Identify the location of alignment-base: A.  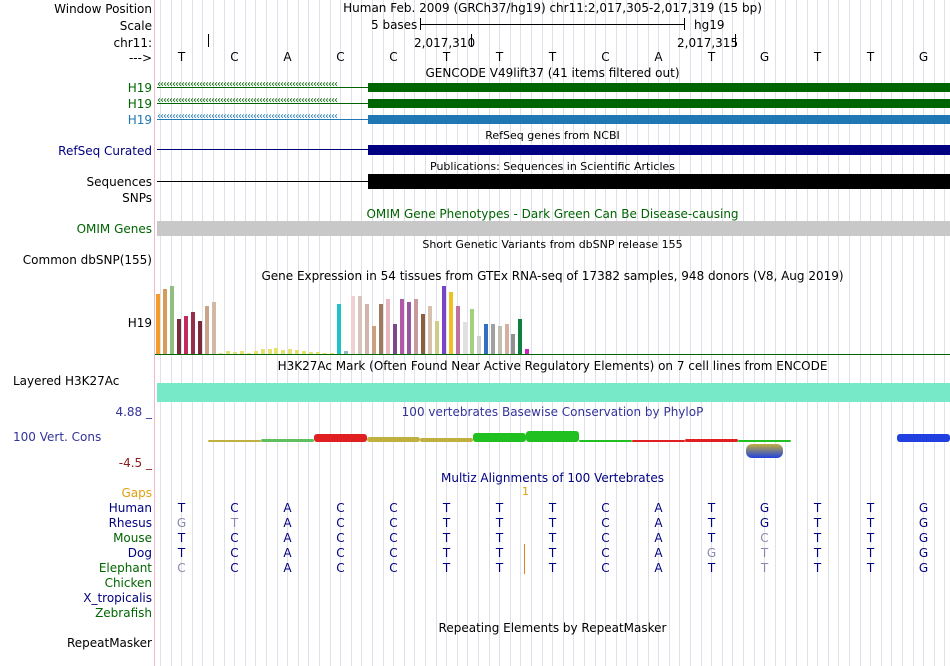
(658, 568).